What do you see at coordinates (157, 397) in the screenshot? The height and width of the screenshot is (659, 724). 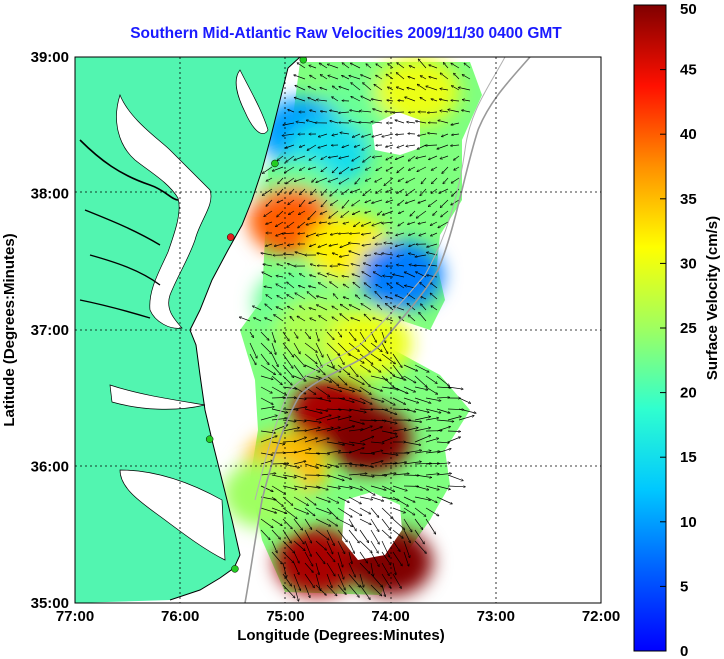 I see `albemarle-sound` at bounding box center [157, 397].